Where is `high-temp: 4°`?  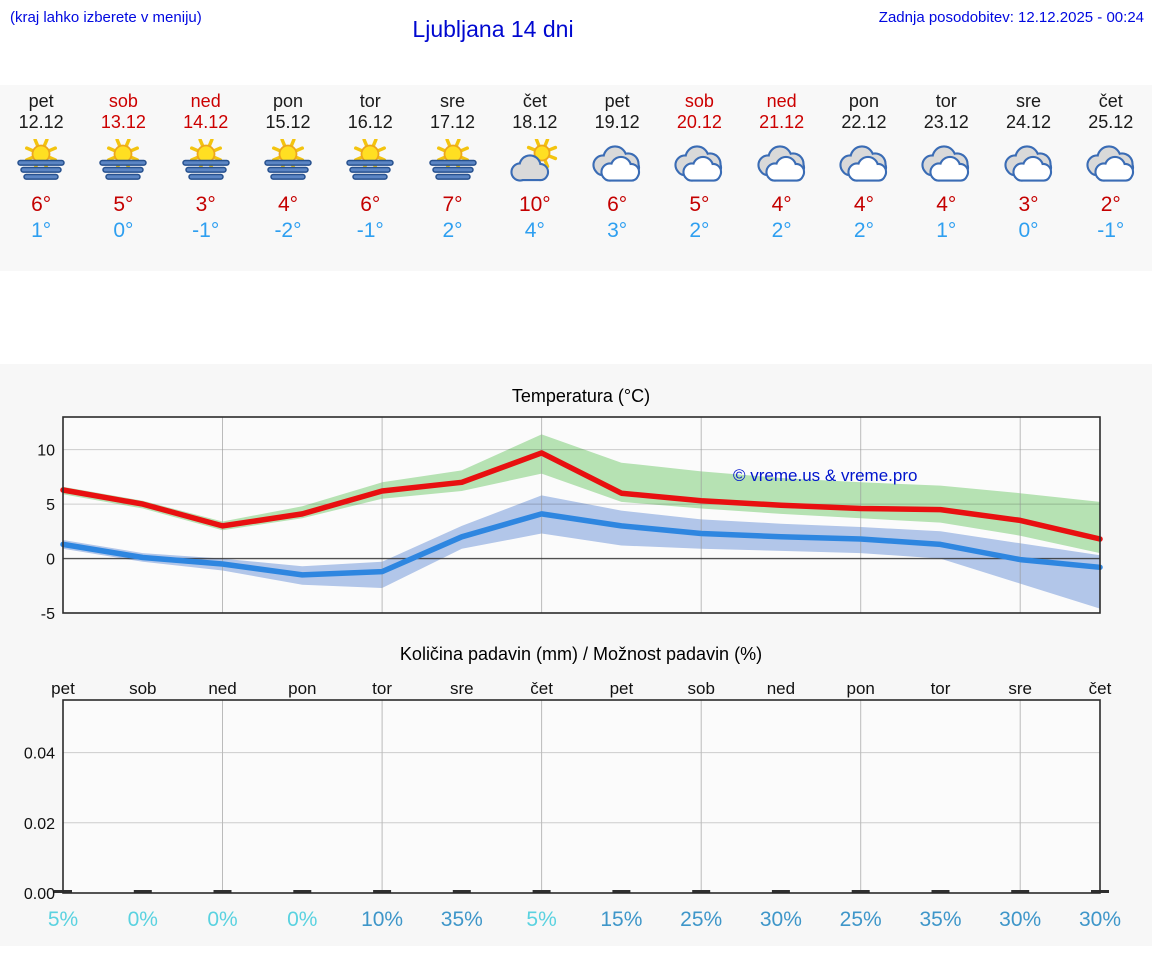 high-temp: 4° is located at coordinates (946, 204).